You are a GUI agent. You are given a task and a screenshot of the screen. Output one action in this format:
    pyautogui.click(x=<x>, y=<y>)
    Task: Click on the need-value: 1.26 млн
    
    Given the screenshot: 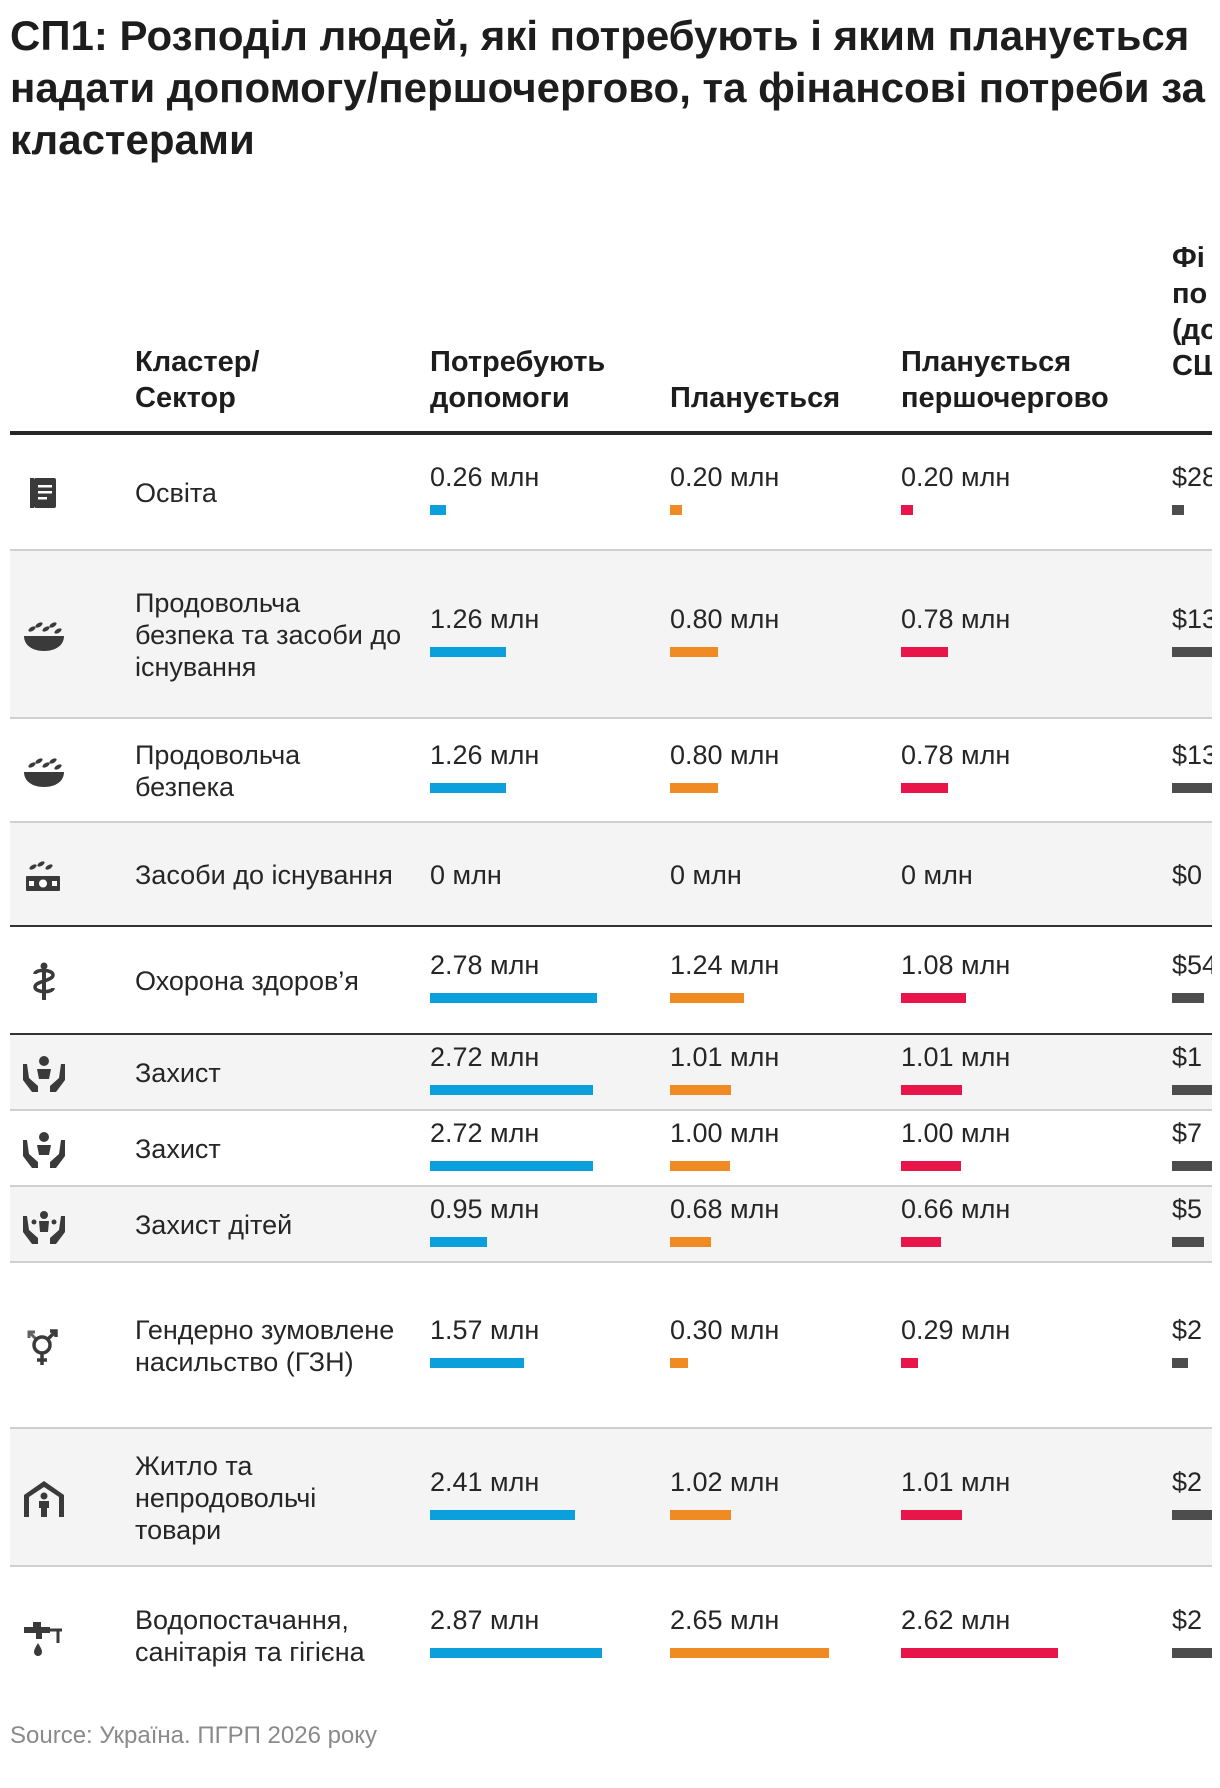 What is the action you would take?
    pyautogui.click(x=485, y=619)
    